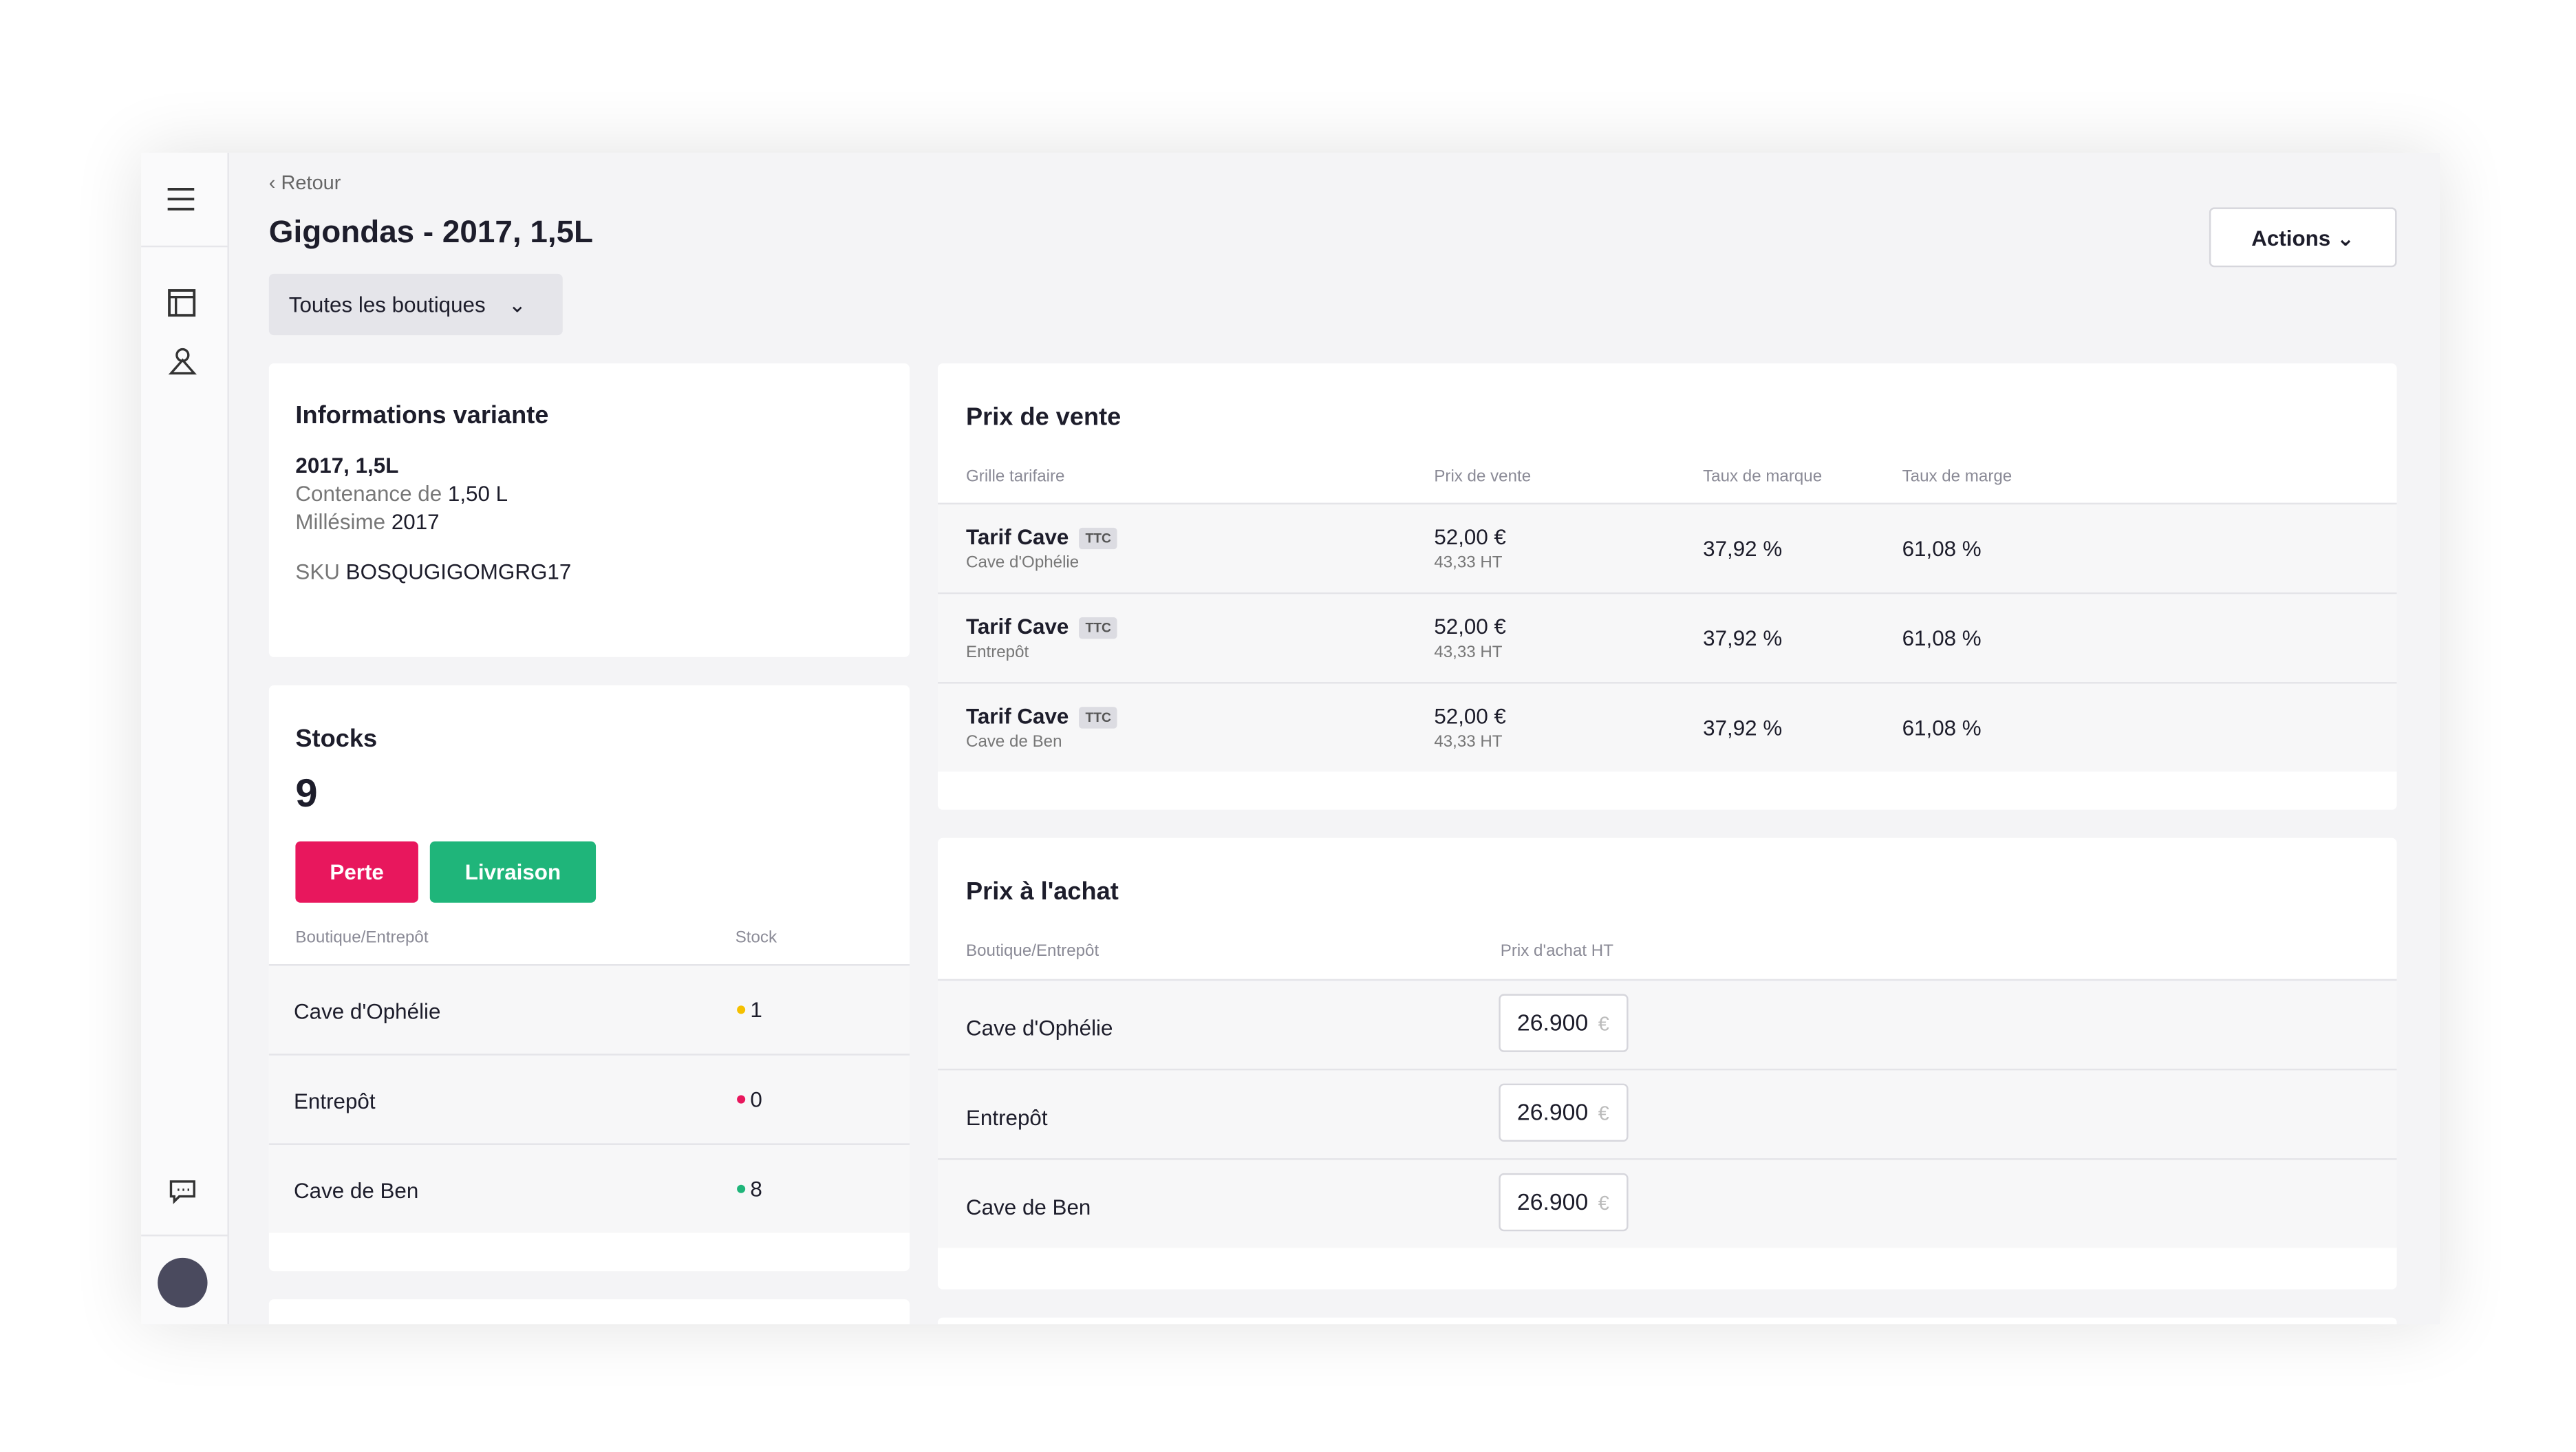  Describe the element at coordinates (311, 183) in the screenshot. I see `back-text: Retour` at that location.